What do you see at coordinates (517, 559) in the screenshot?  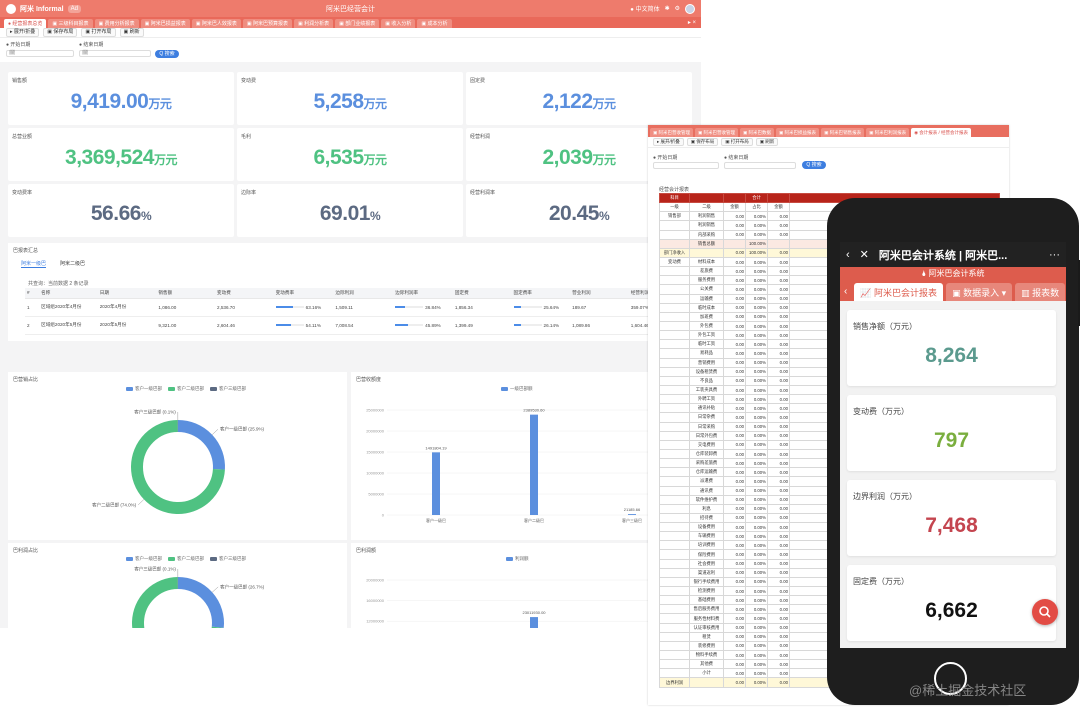 I see `legend-item: 利润额` at bounding box center [517, 559].